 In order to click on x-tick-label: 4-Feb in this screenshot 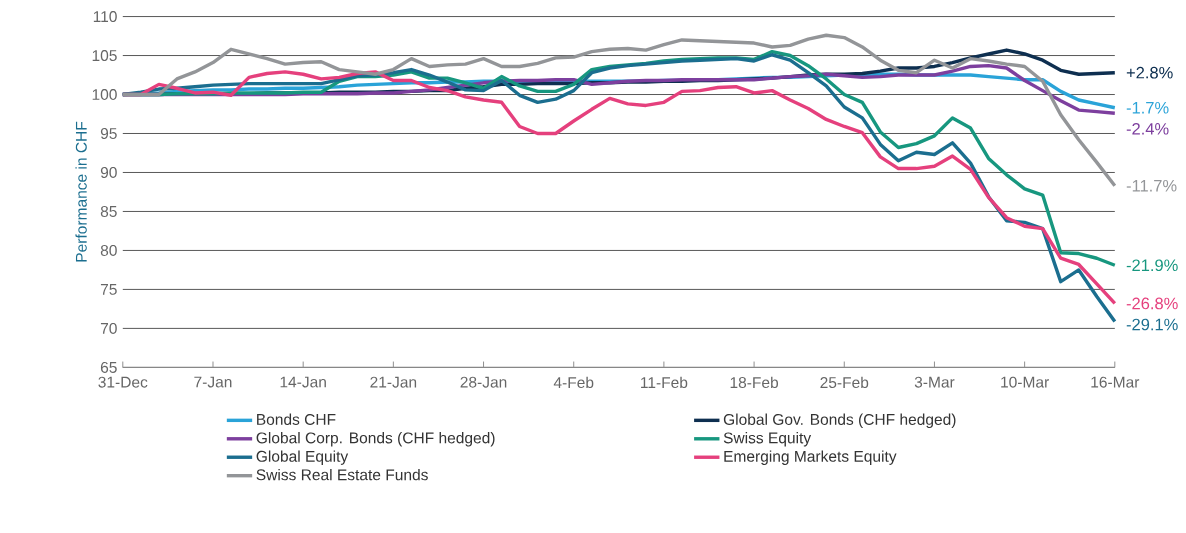, I will do `click(573, 382)`.